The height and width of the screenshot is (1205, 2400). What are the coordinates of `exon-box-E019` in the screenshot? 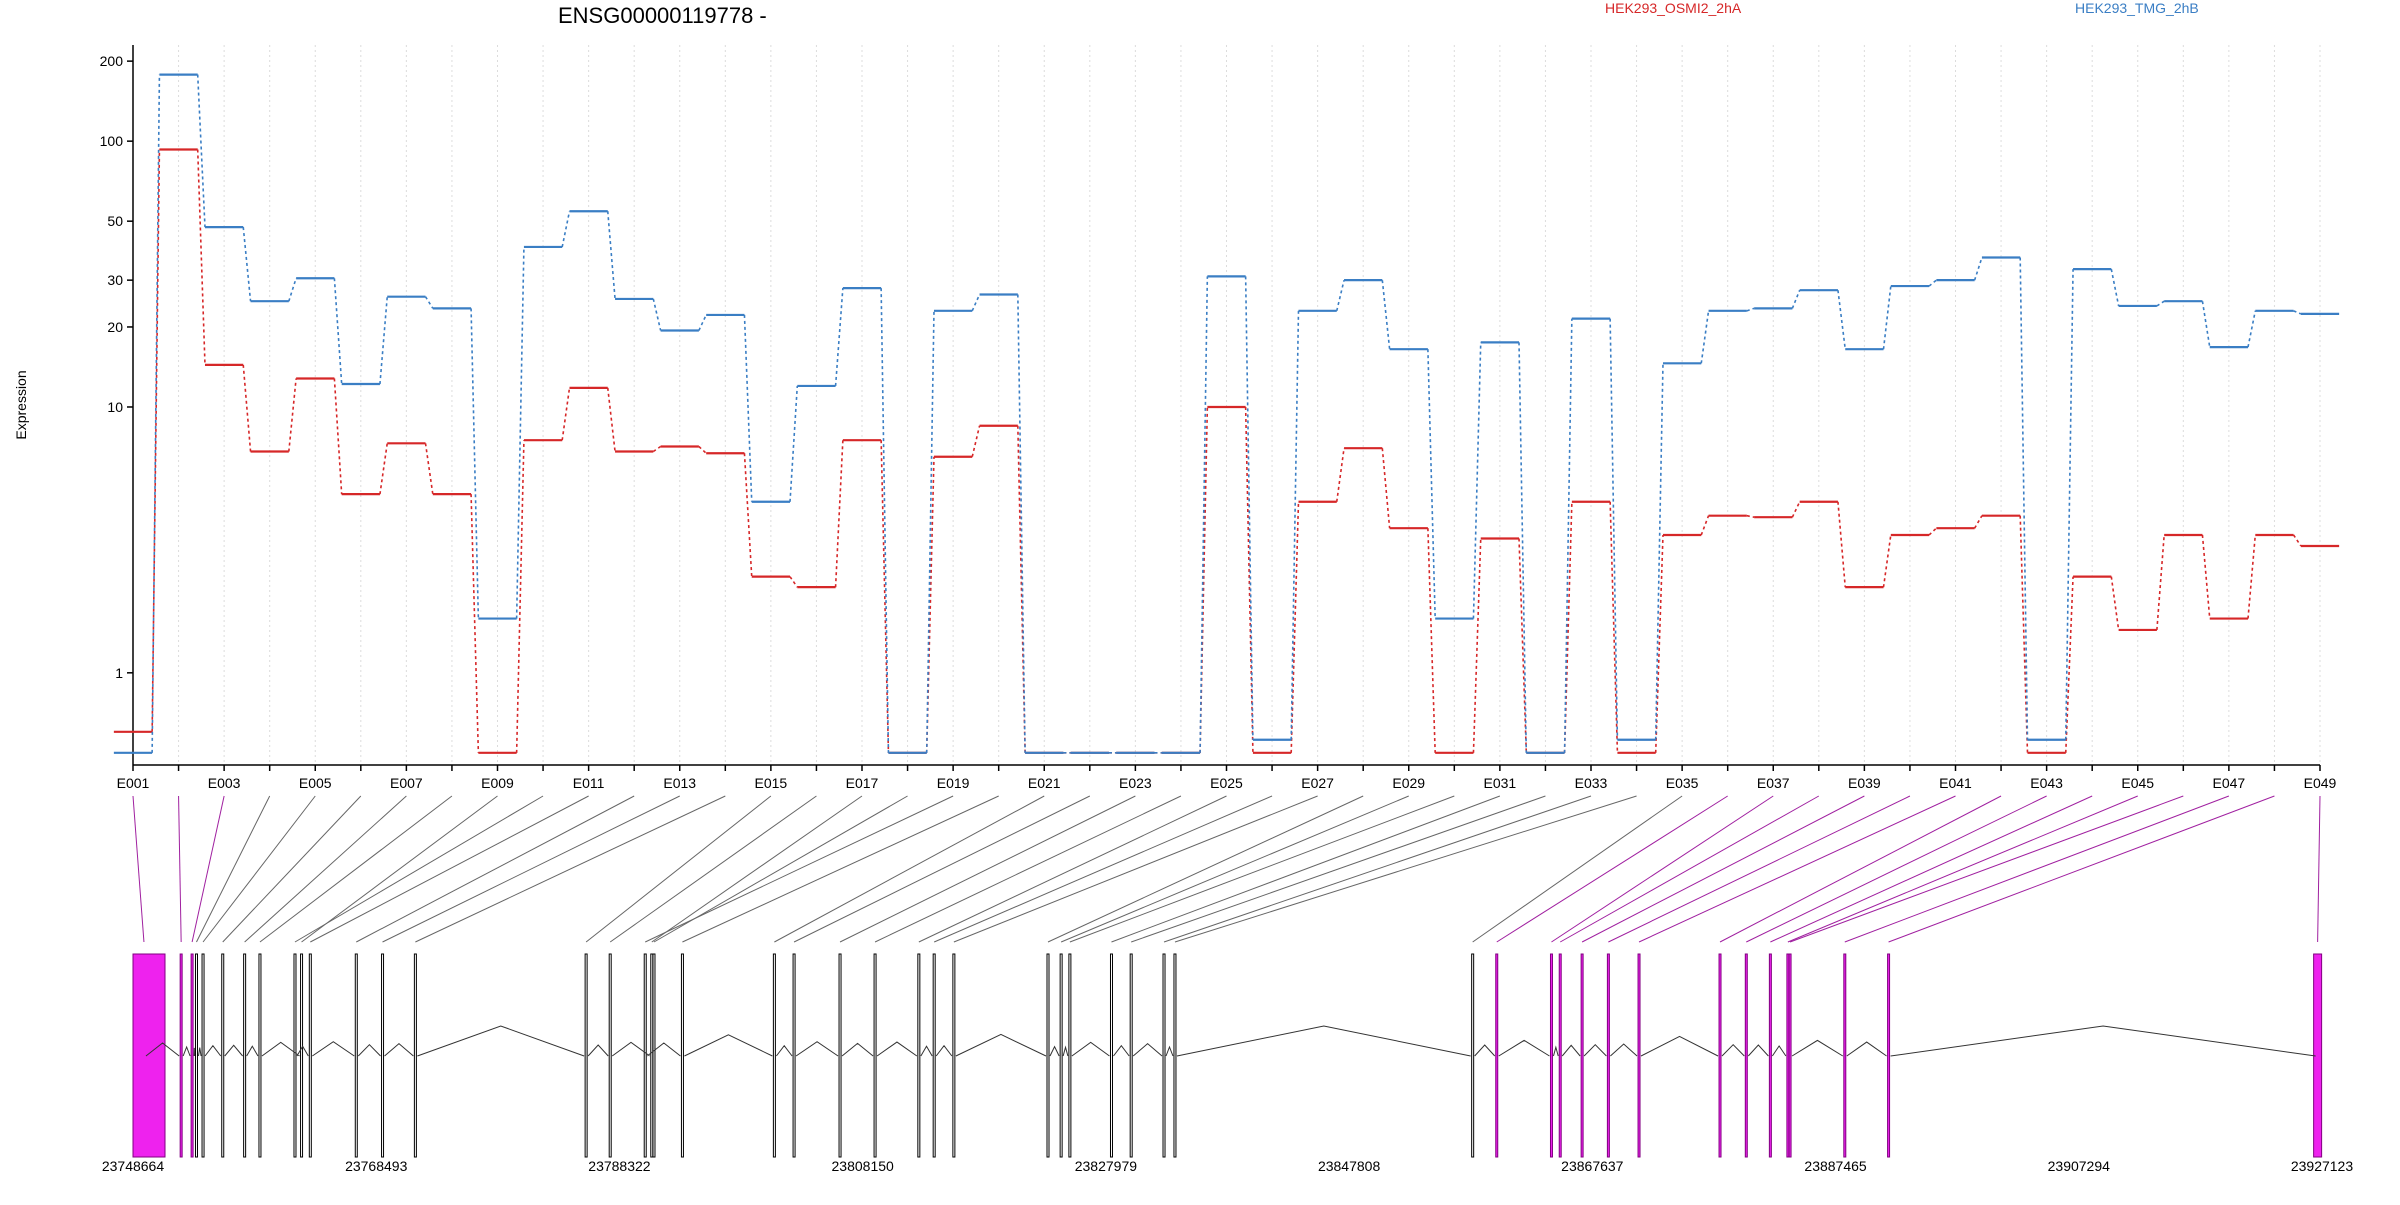 It's located at (645, 1055).